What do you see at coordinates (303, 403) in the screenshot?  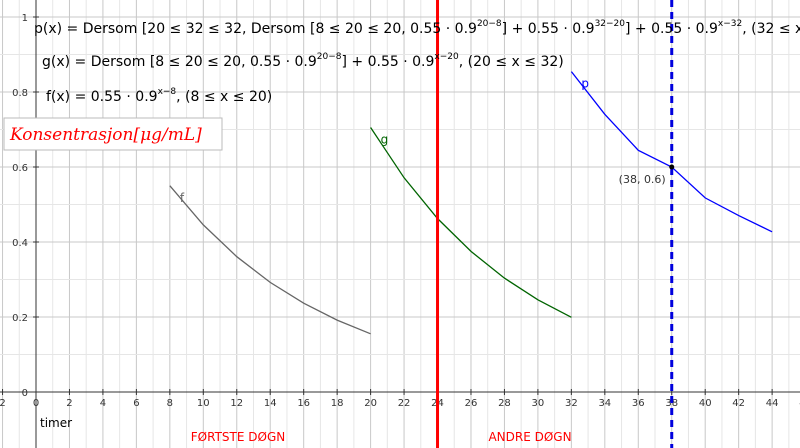 I see `x-tick-label: 16` at bounding box center [303, 403].